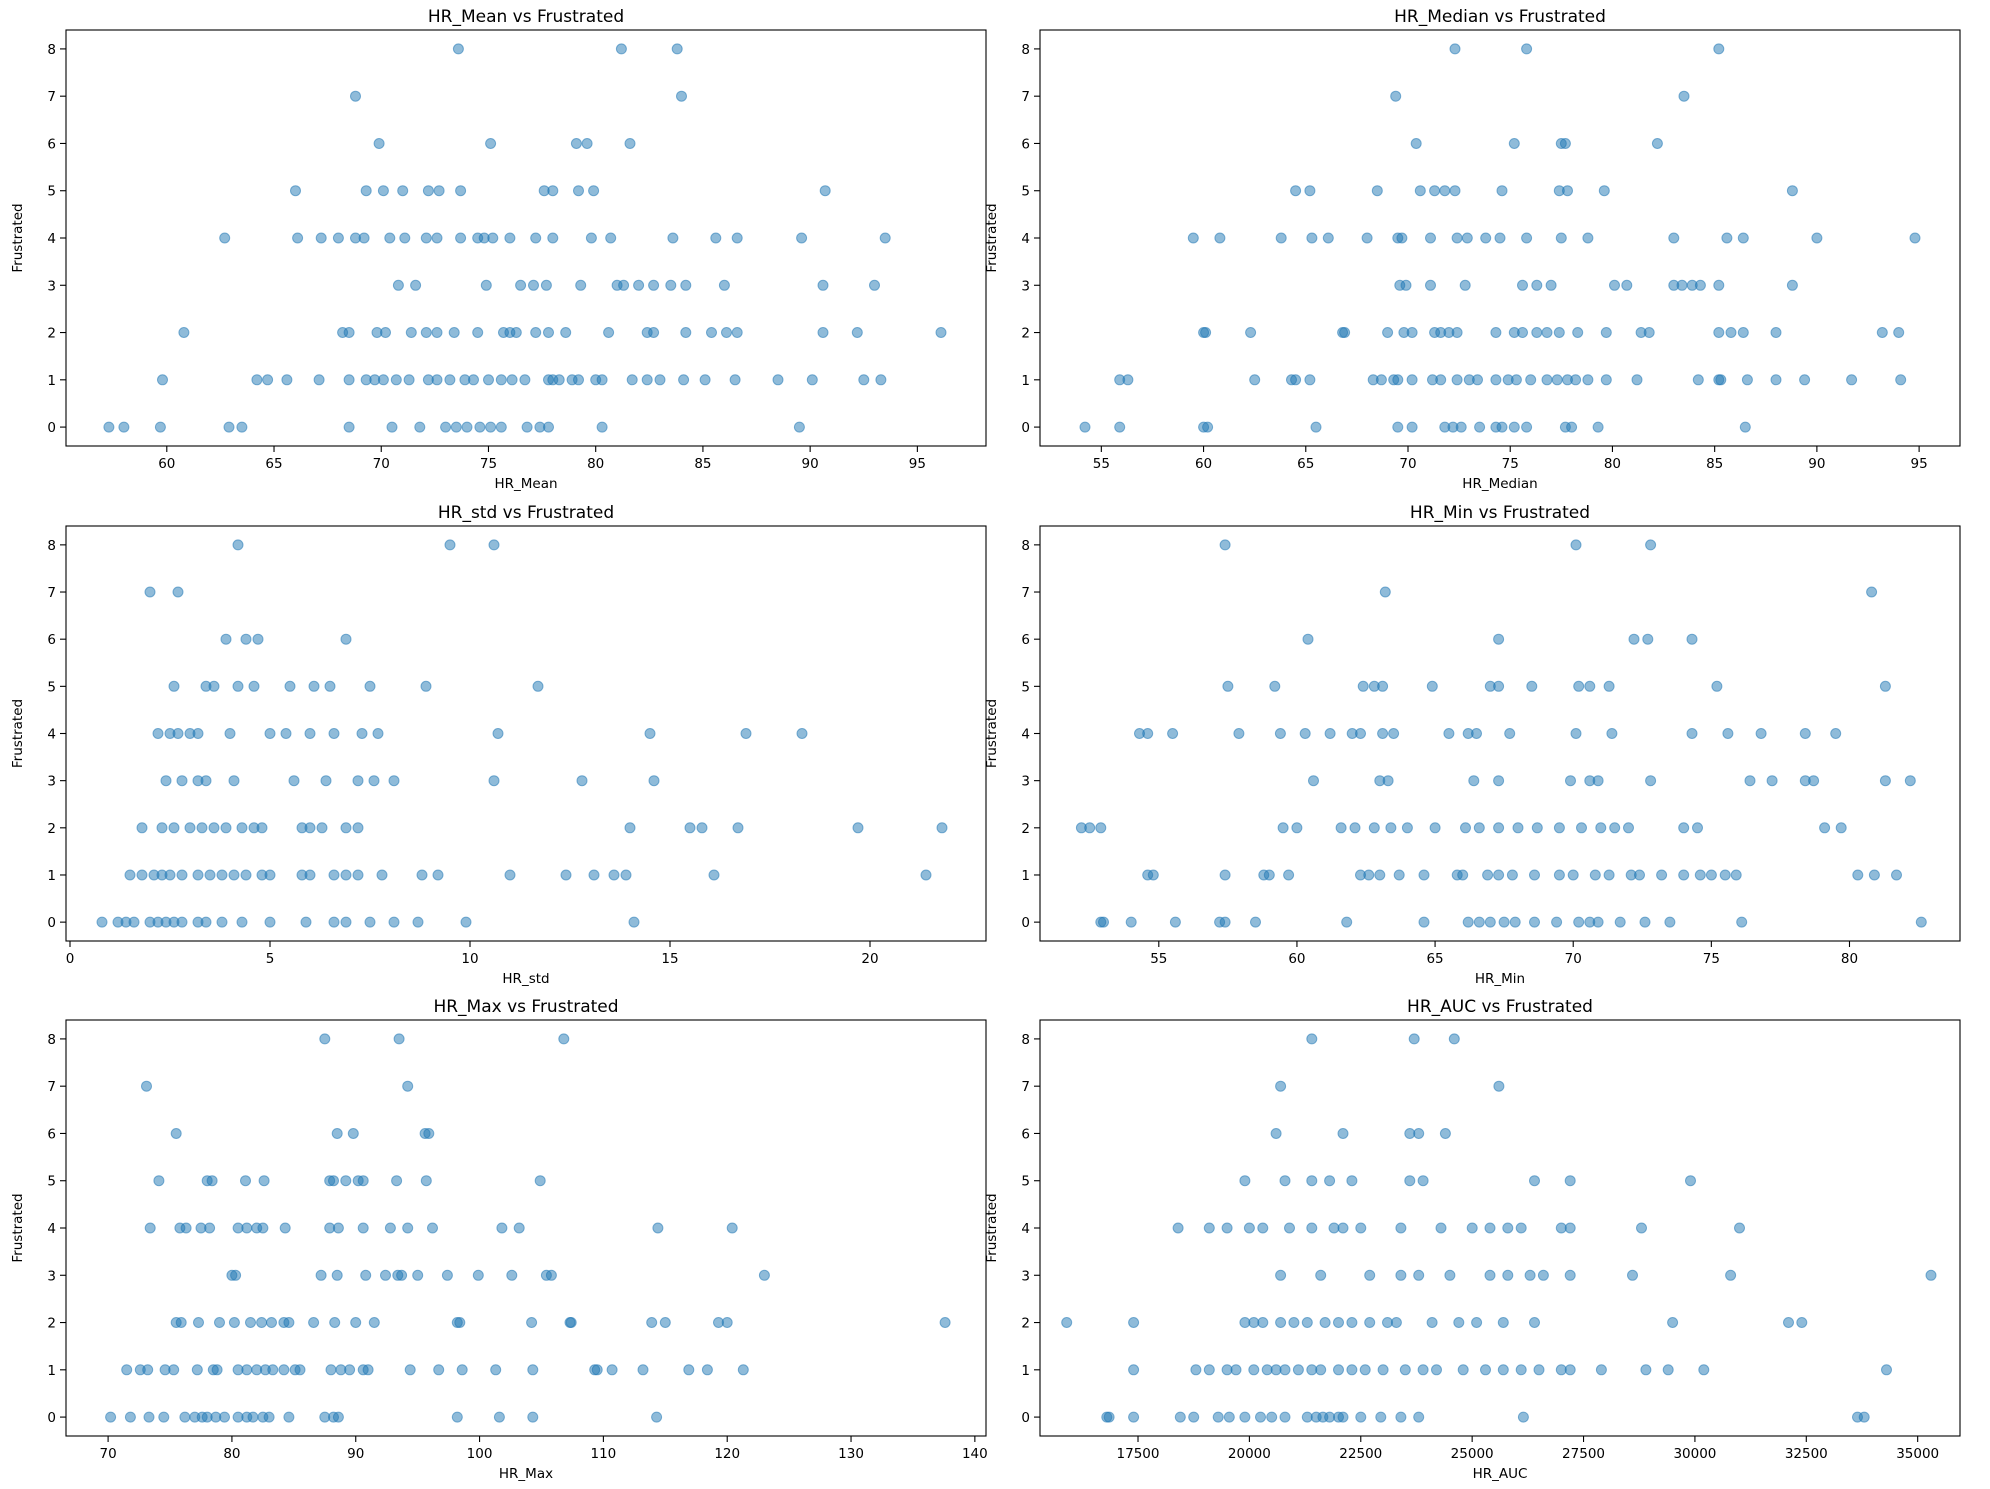 The image size is (1990, 1489). Describe the element at coordinates (1025, 593) in the screenshot. I see `y-tick-label: 7` at that location.